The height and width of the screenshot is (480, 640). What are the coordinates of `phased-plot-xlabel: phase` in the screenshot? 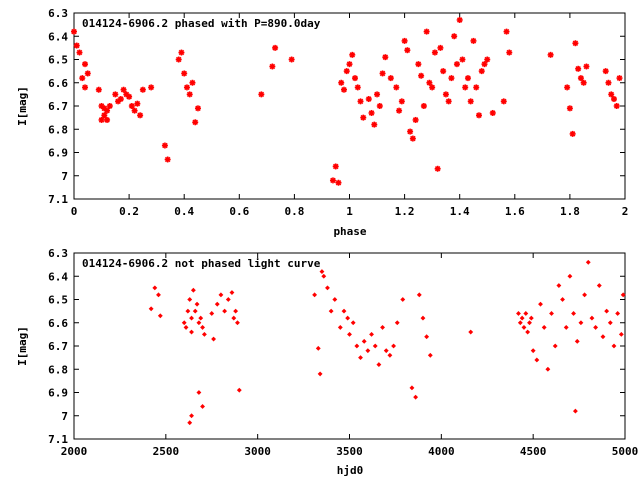 It's located at (349, 231).